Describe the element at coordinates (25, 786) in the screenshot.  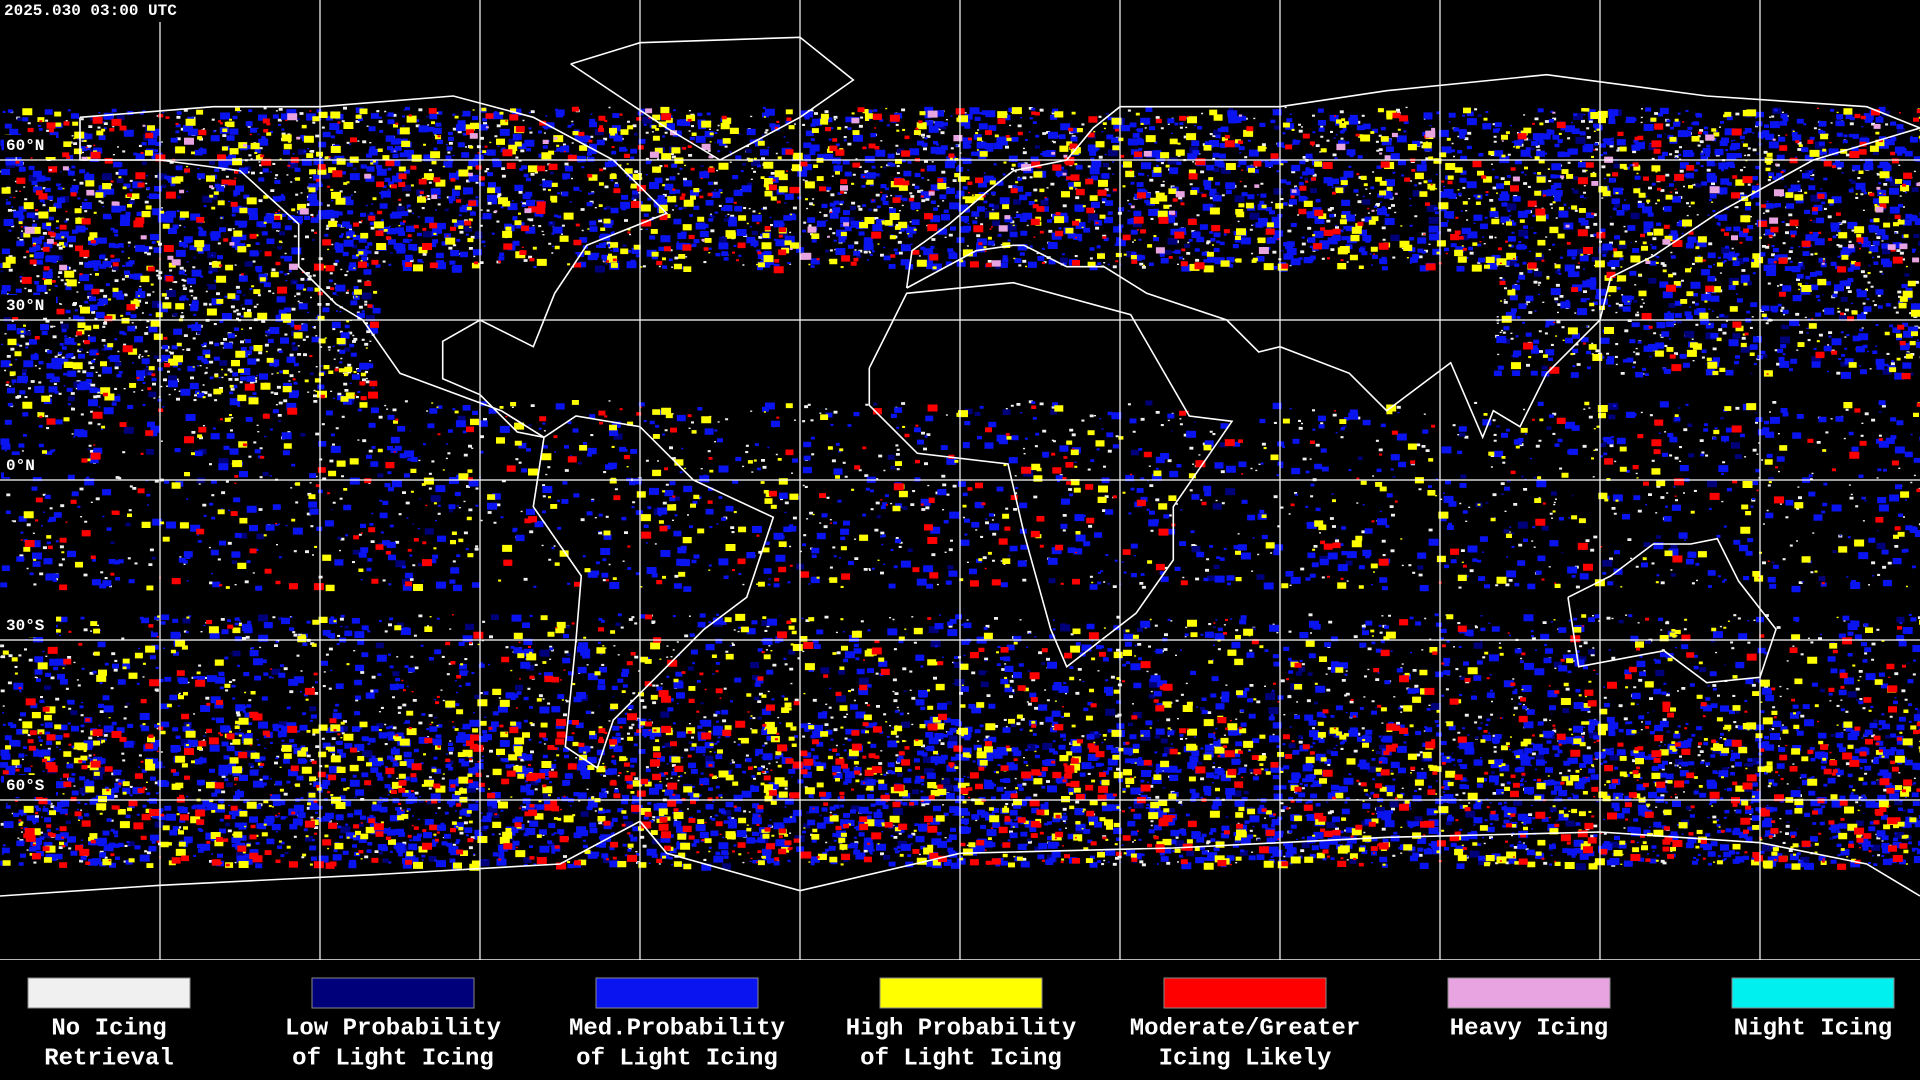
I see `lat-label: 60°S` at that location.